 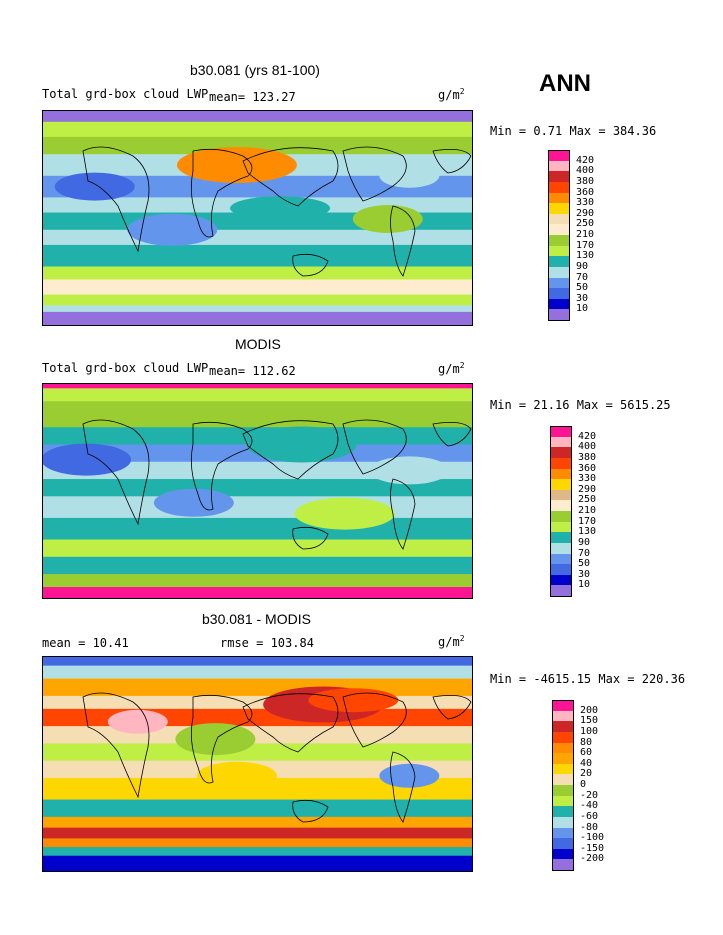 What do you see at coordinates (257, 491) in the screenshot?
I see `panel2-map` at bounding box center [257, 491].